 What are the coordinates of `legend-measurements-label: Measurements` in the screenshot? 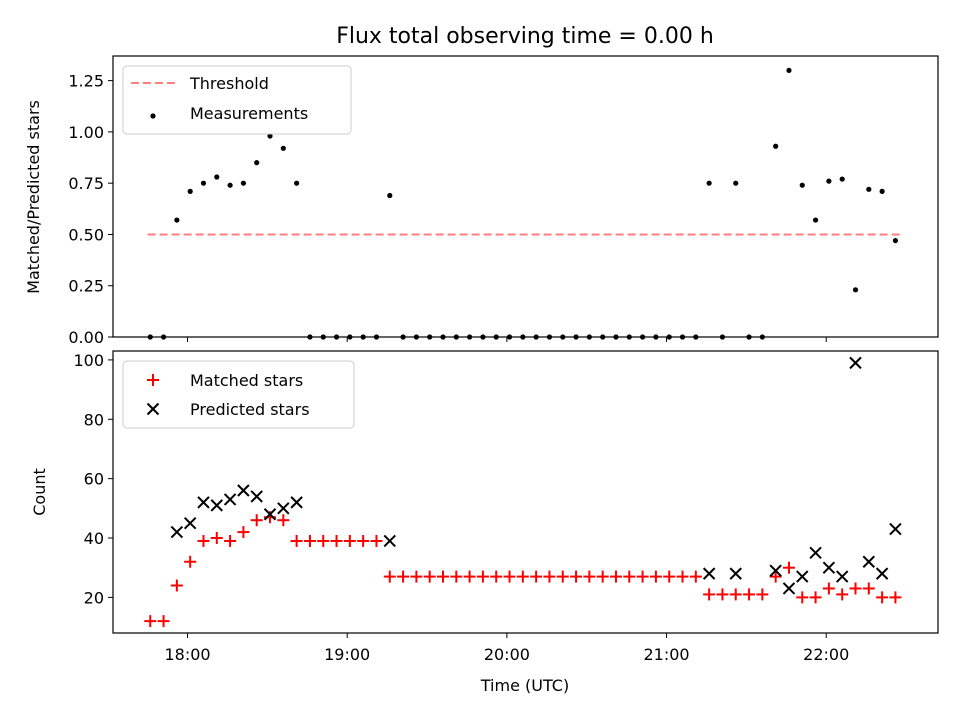 It's located at (249, 113).